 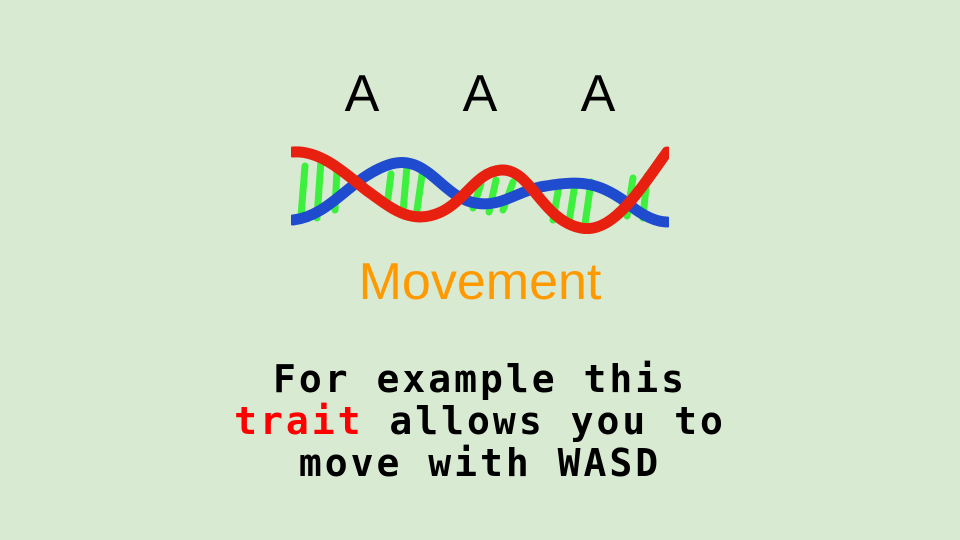 What do you see at coordinates (480, 379) in the screenshot?
I see `description-line-1: For example this` at bounding box center [480, 379].